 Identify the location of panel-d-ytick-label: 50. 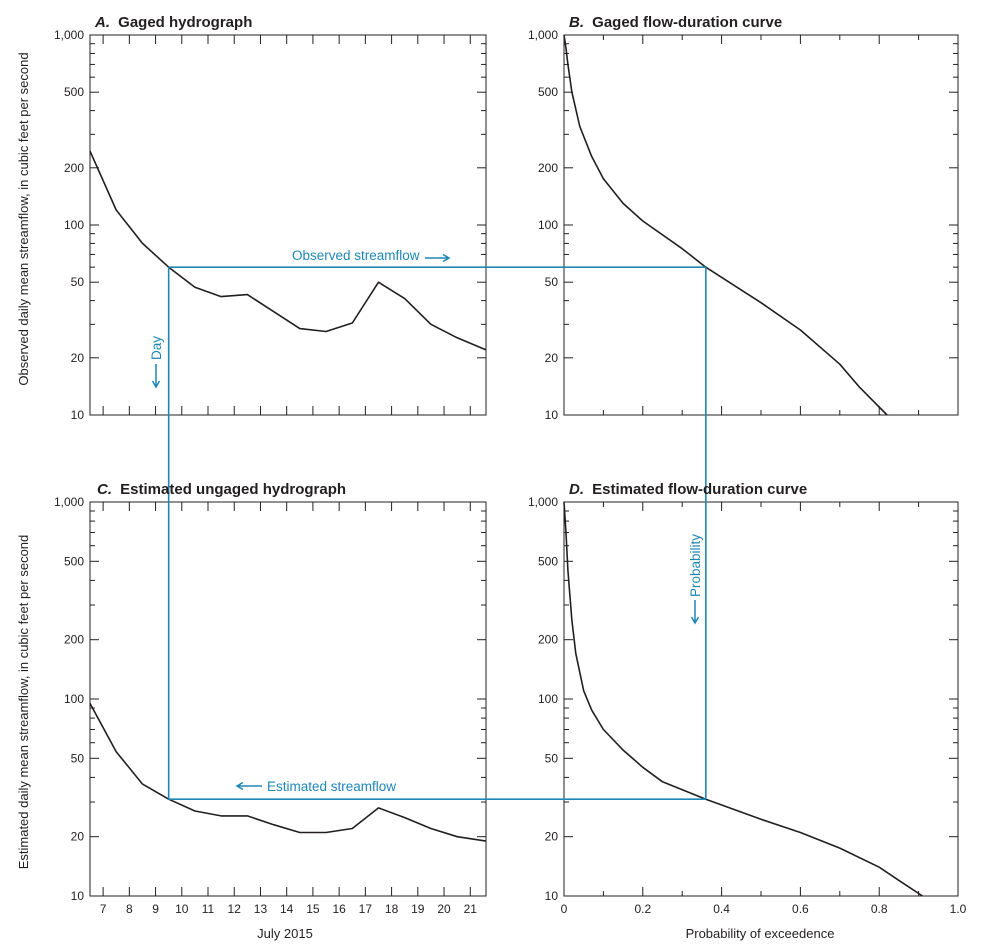
(552, 758).